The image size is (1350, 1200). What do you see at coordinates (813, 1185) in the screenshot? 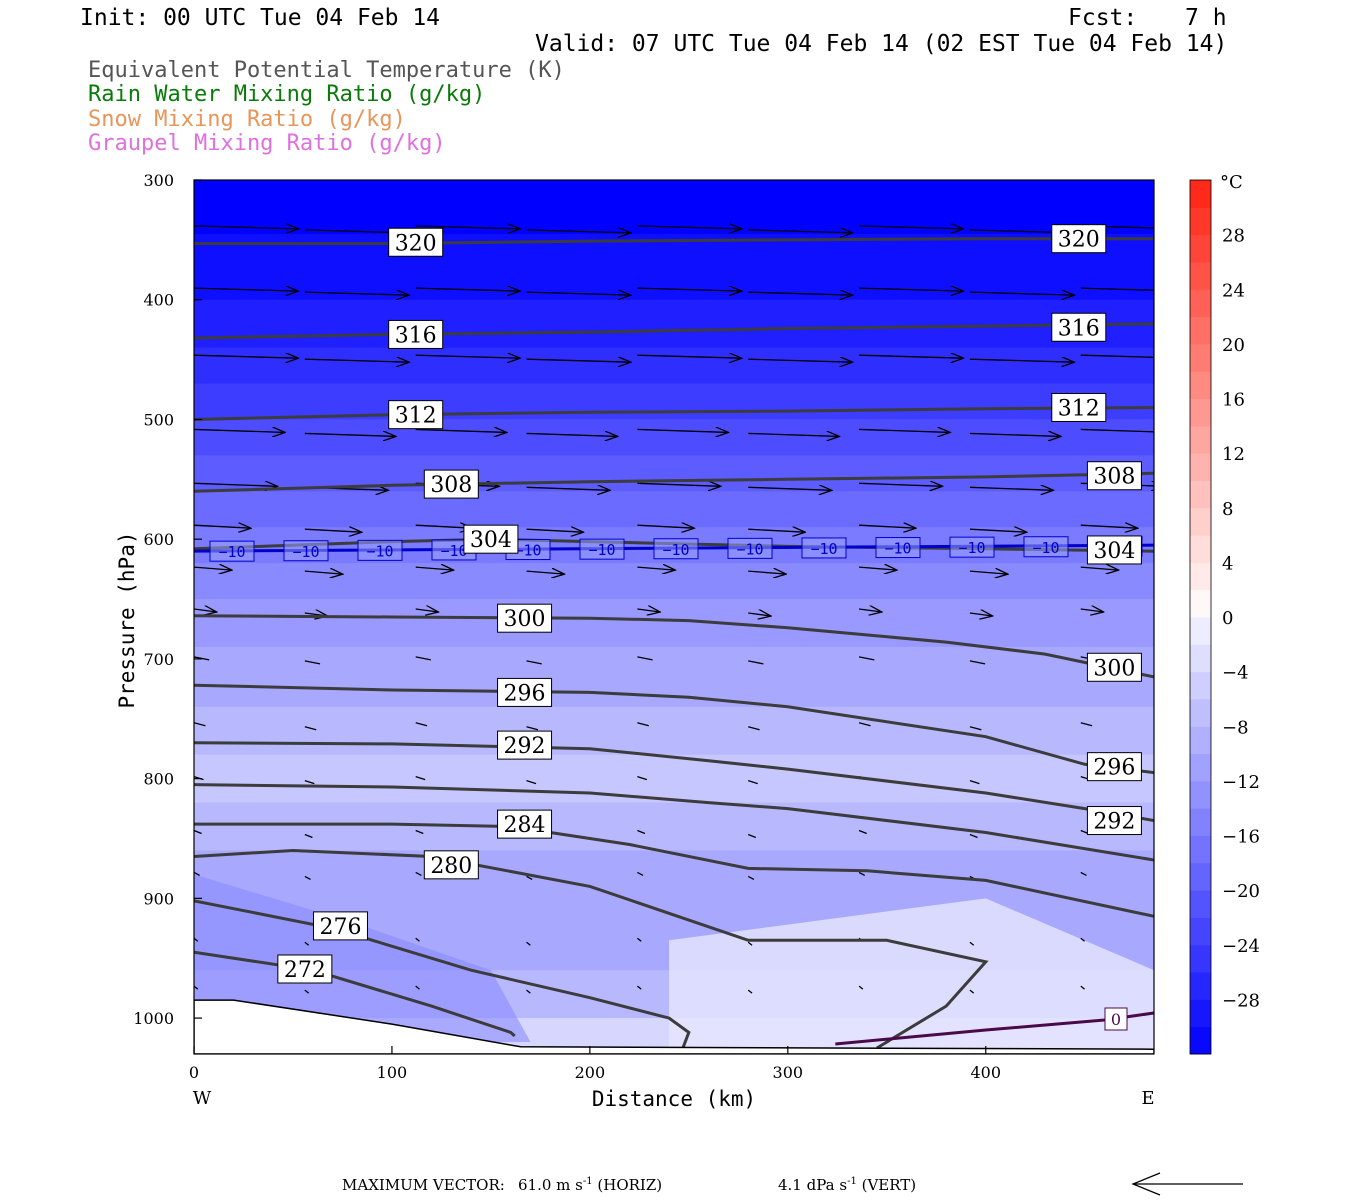
I see `vert-value: 4.1 dPa s` at bounding box center [813, 1185].